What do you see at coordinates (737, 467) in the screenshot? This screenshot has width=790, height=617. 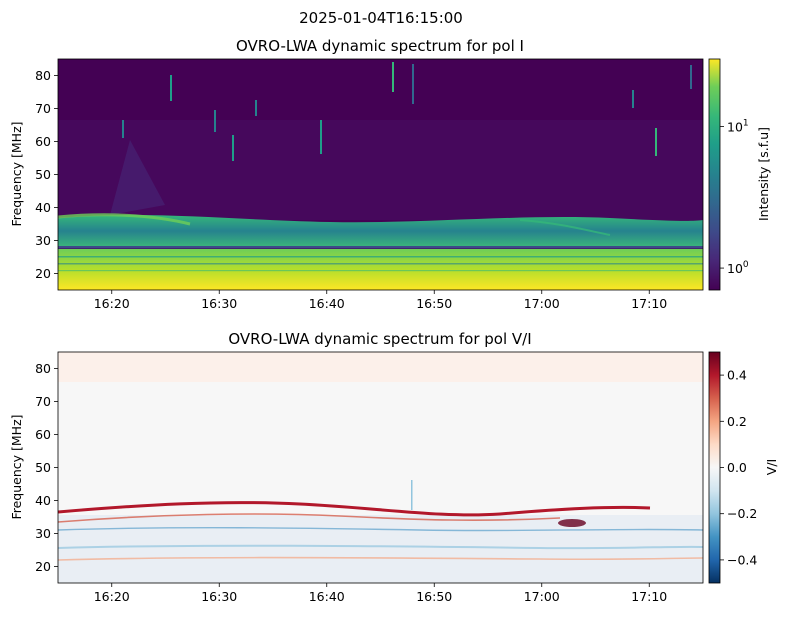 I see `colorbar-tick-label: 0.0` at bounding box center [737, 467].